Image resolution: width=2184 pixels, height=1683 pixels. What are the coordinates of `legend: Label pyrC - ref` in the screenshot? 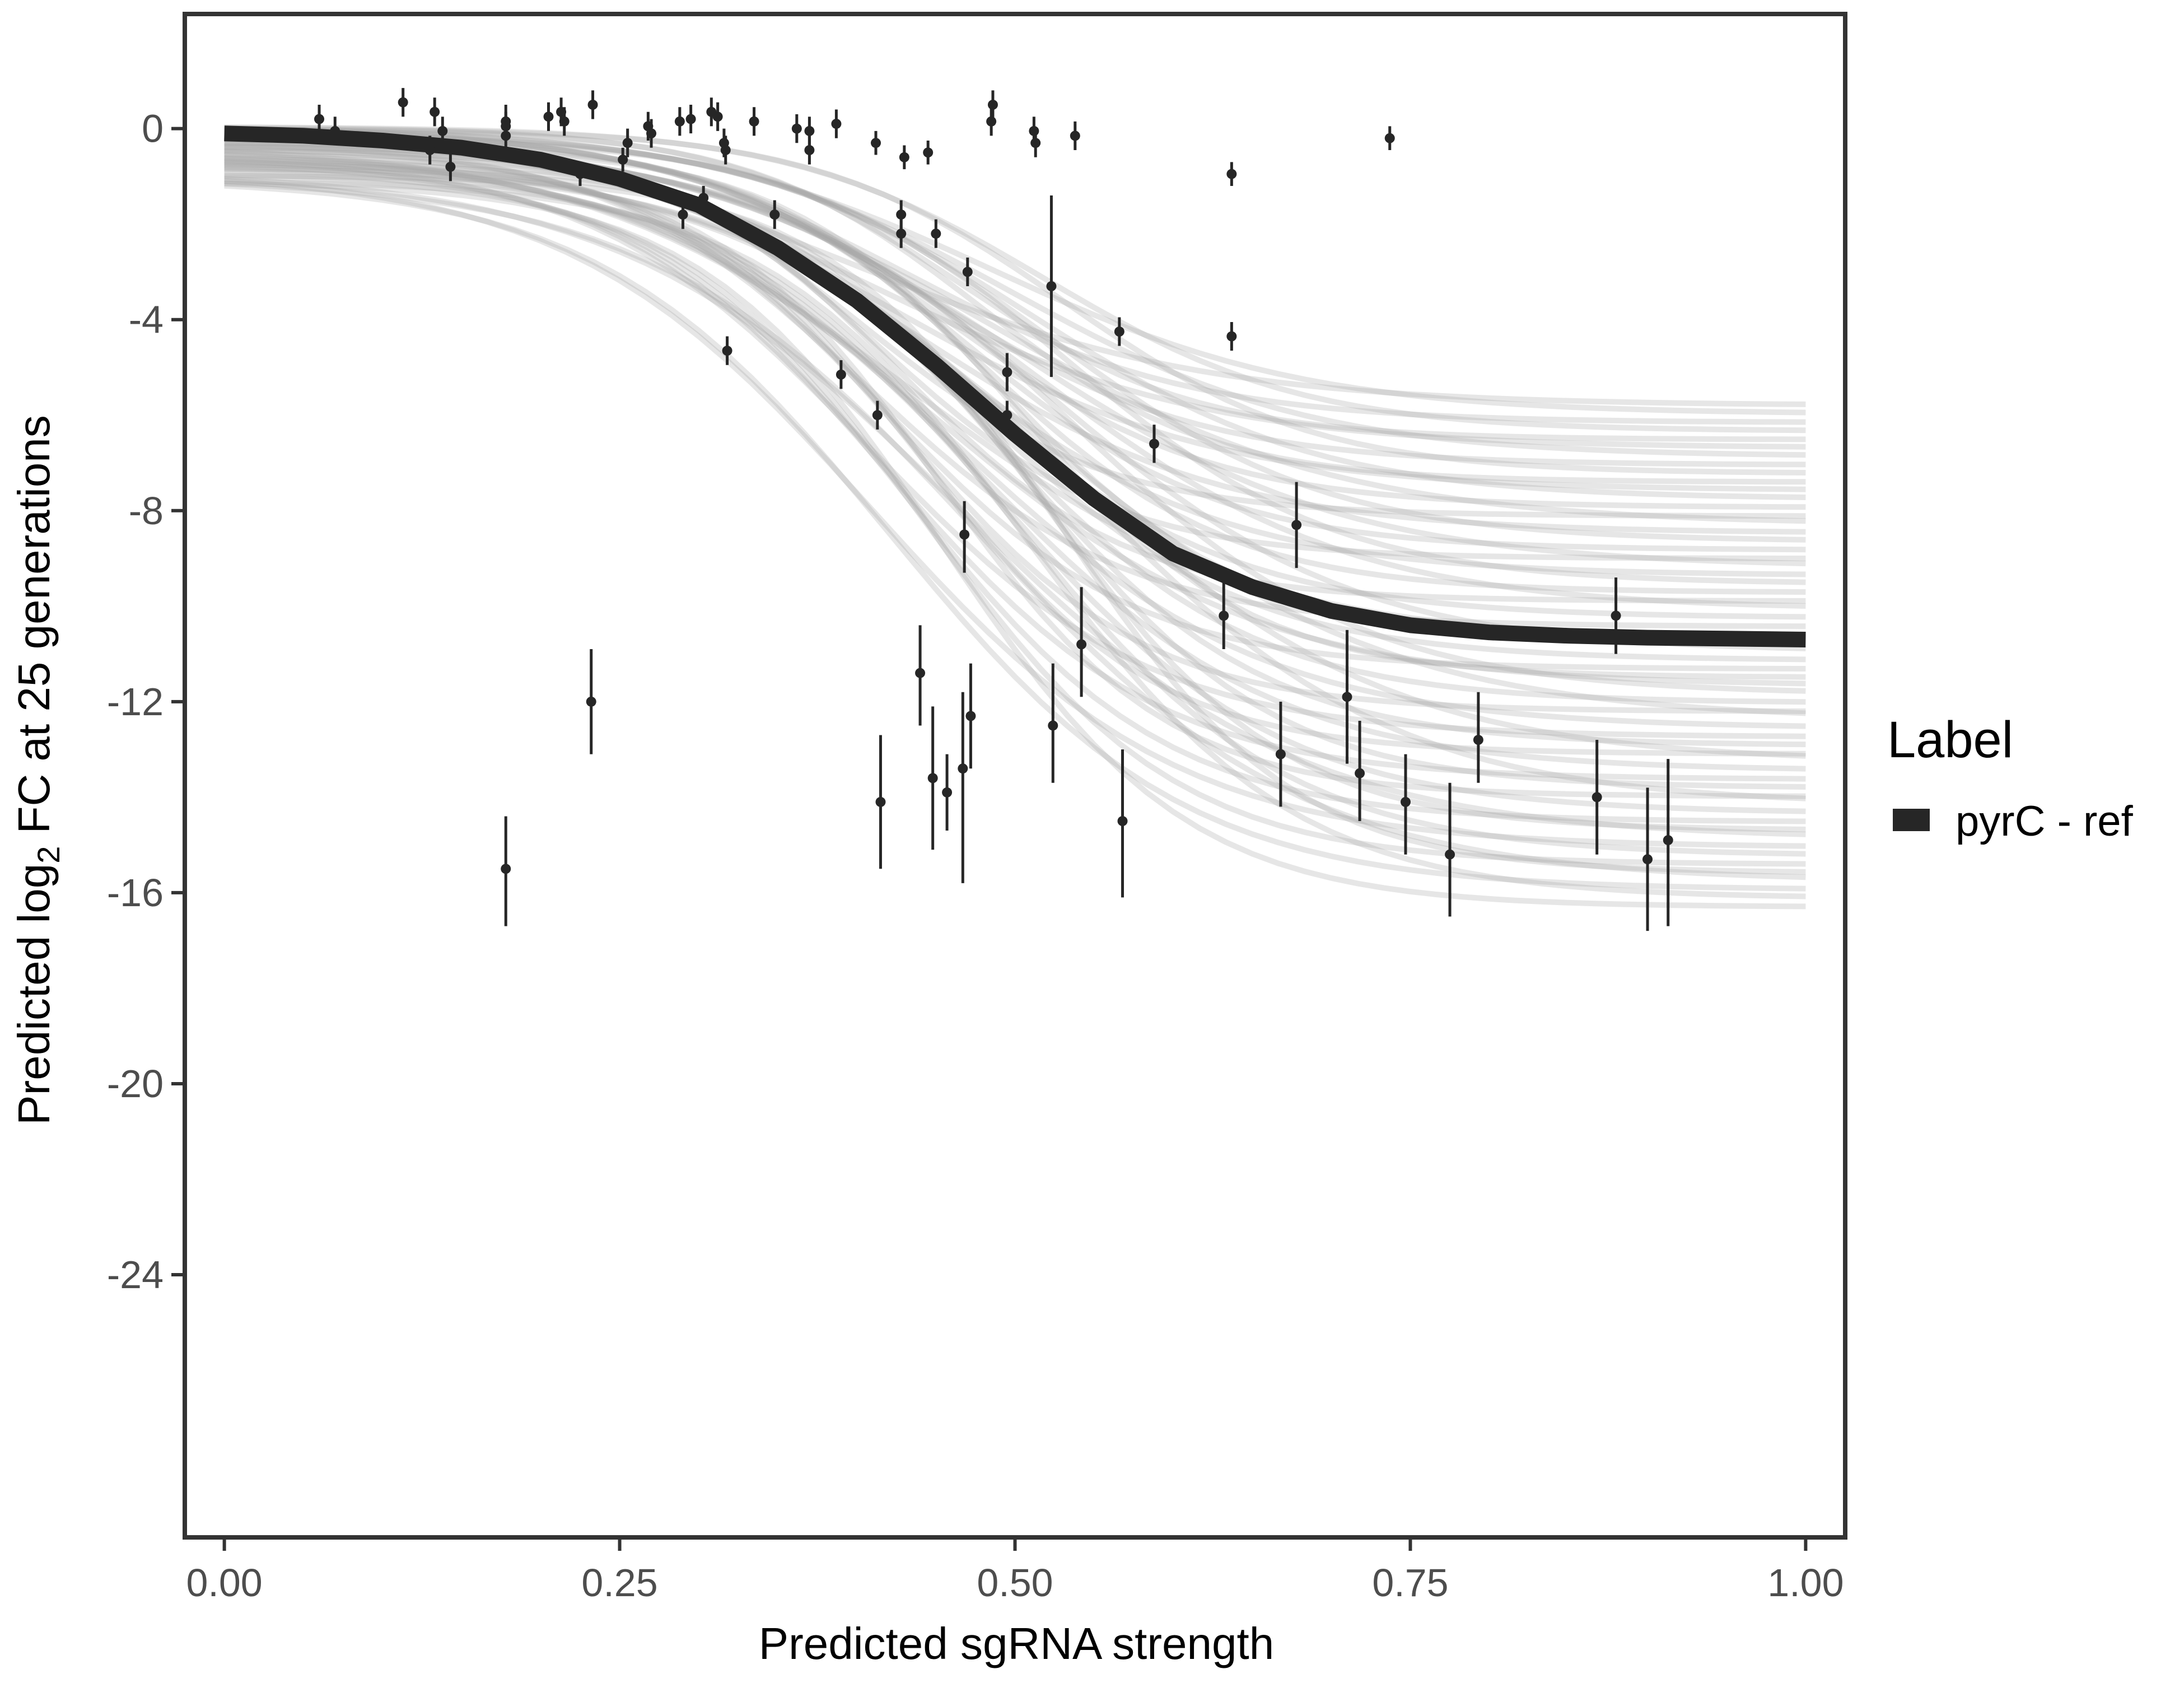 It's located at (2011, 778).